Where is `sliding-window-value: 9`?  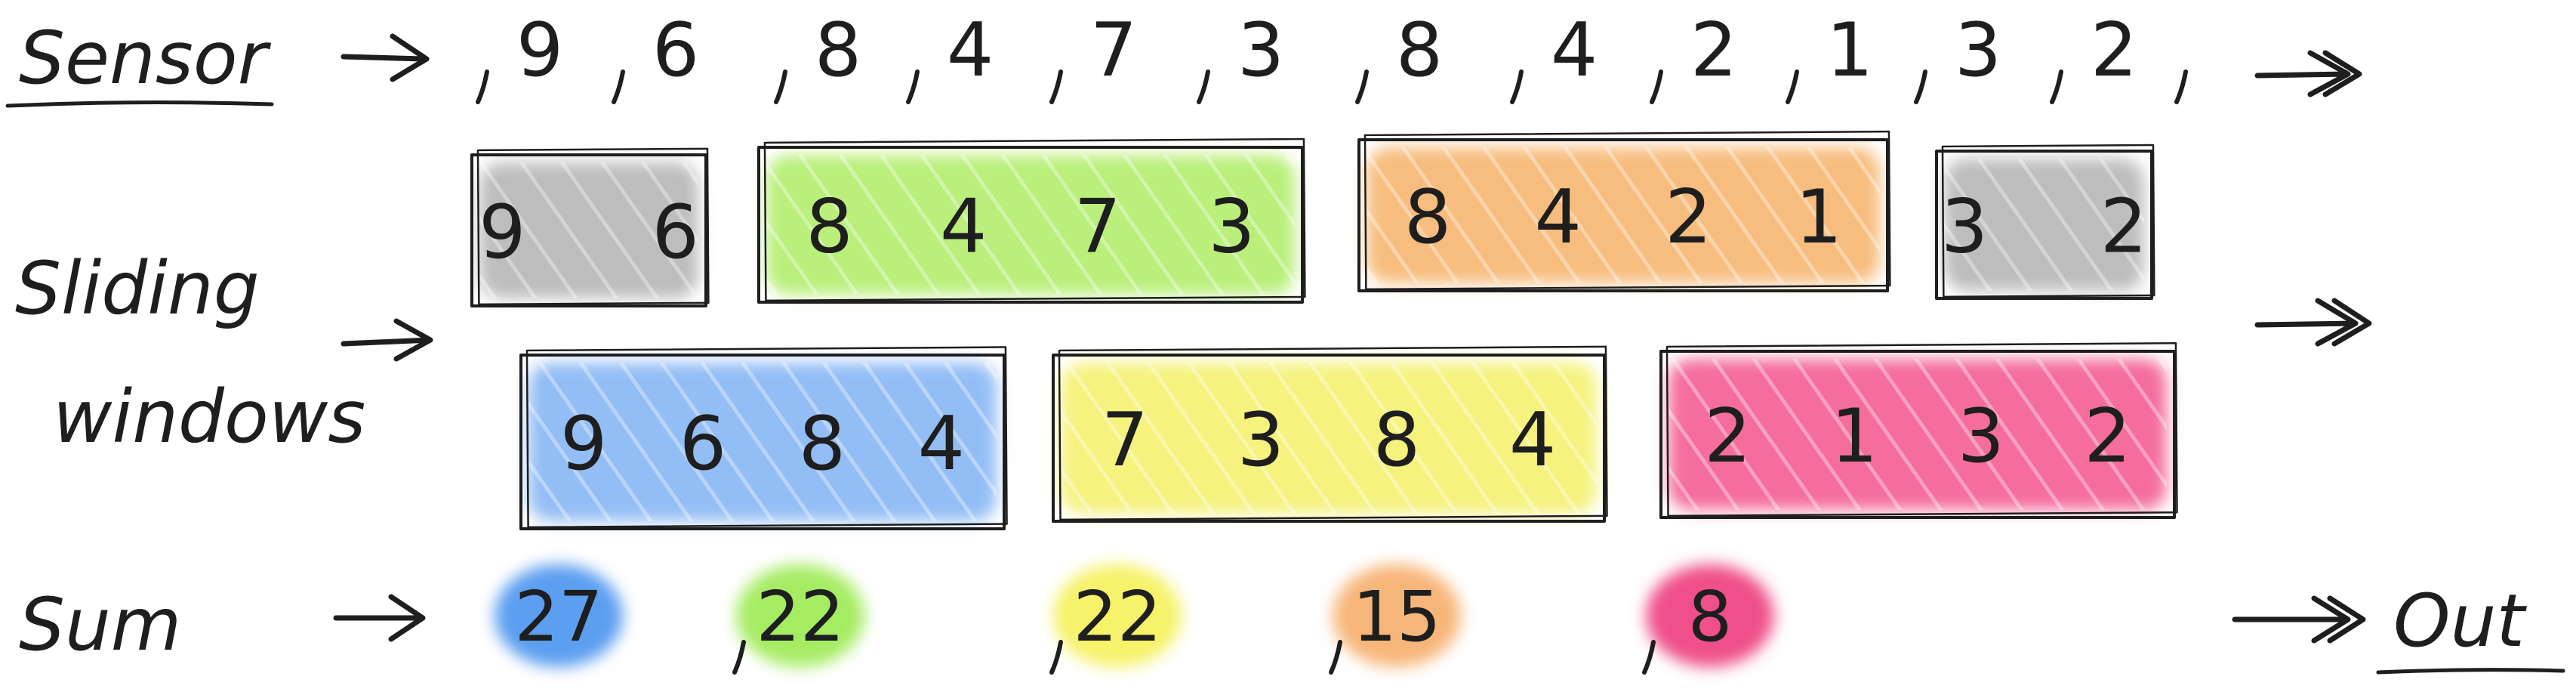 sliding-window-value: 9 is located at coordinates (583, 444).